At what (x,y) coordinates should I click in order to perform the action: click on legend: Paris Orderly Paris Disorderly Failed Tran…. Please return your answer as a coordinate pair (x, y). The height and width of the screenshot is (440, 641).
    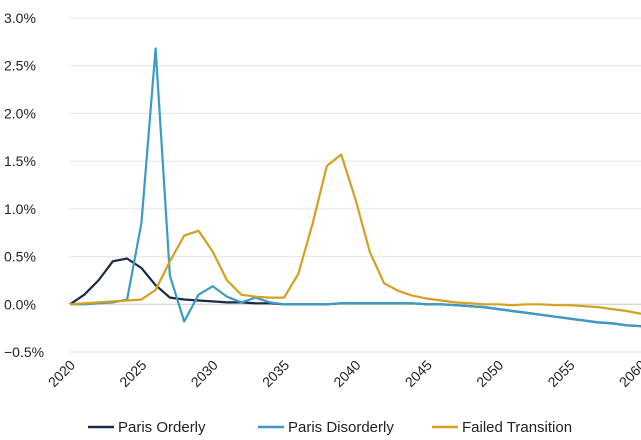
    Looking at the image, I should click on (330, 427).